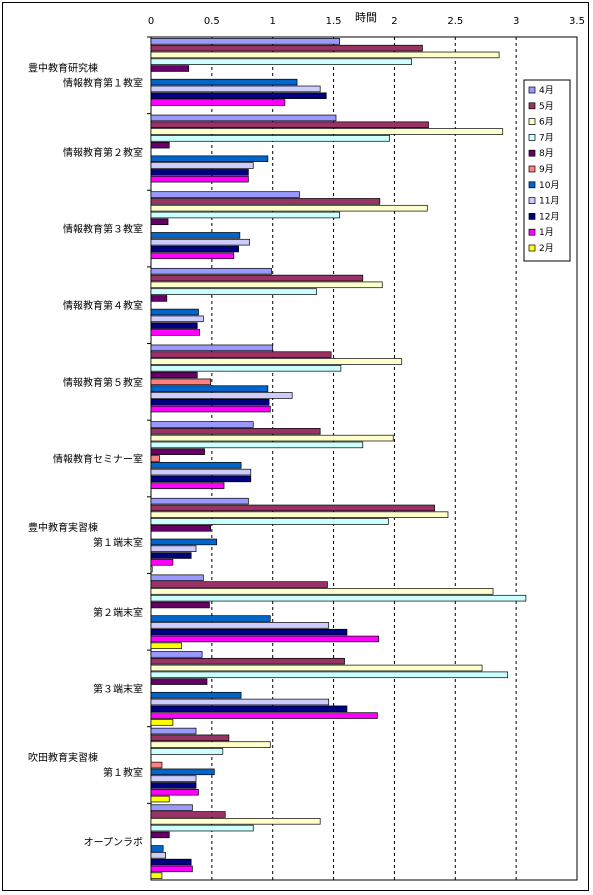 This screenshot has height=895, width=593. What do you see at coordinates (546, 122) in the screenshot?
I see `legend-entry: 6月` at bounding box center [546, 122].